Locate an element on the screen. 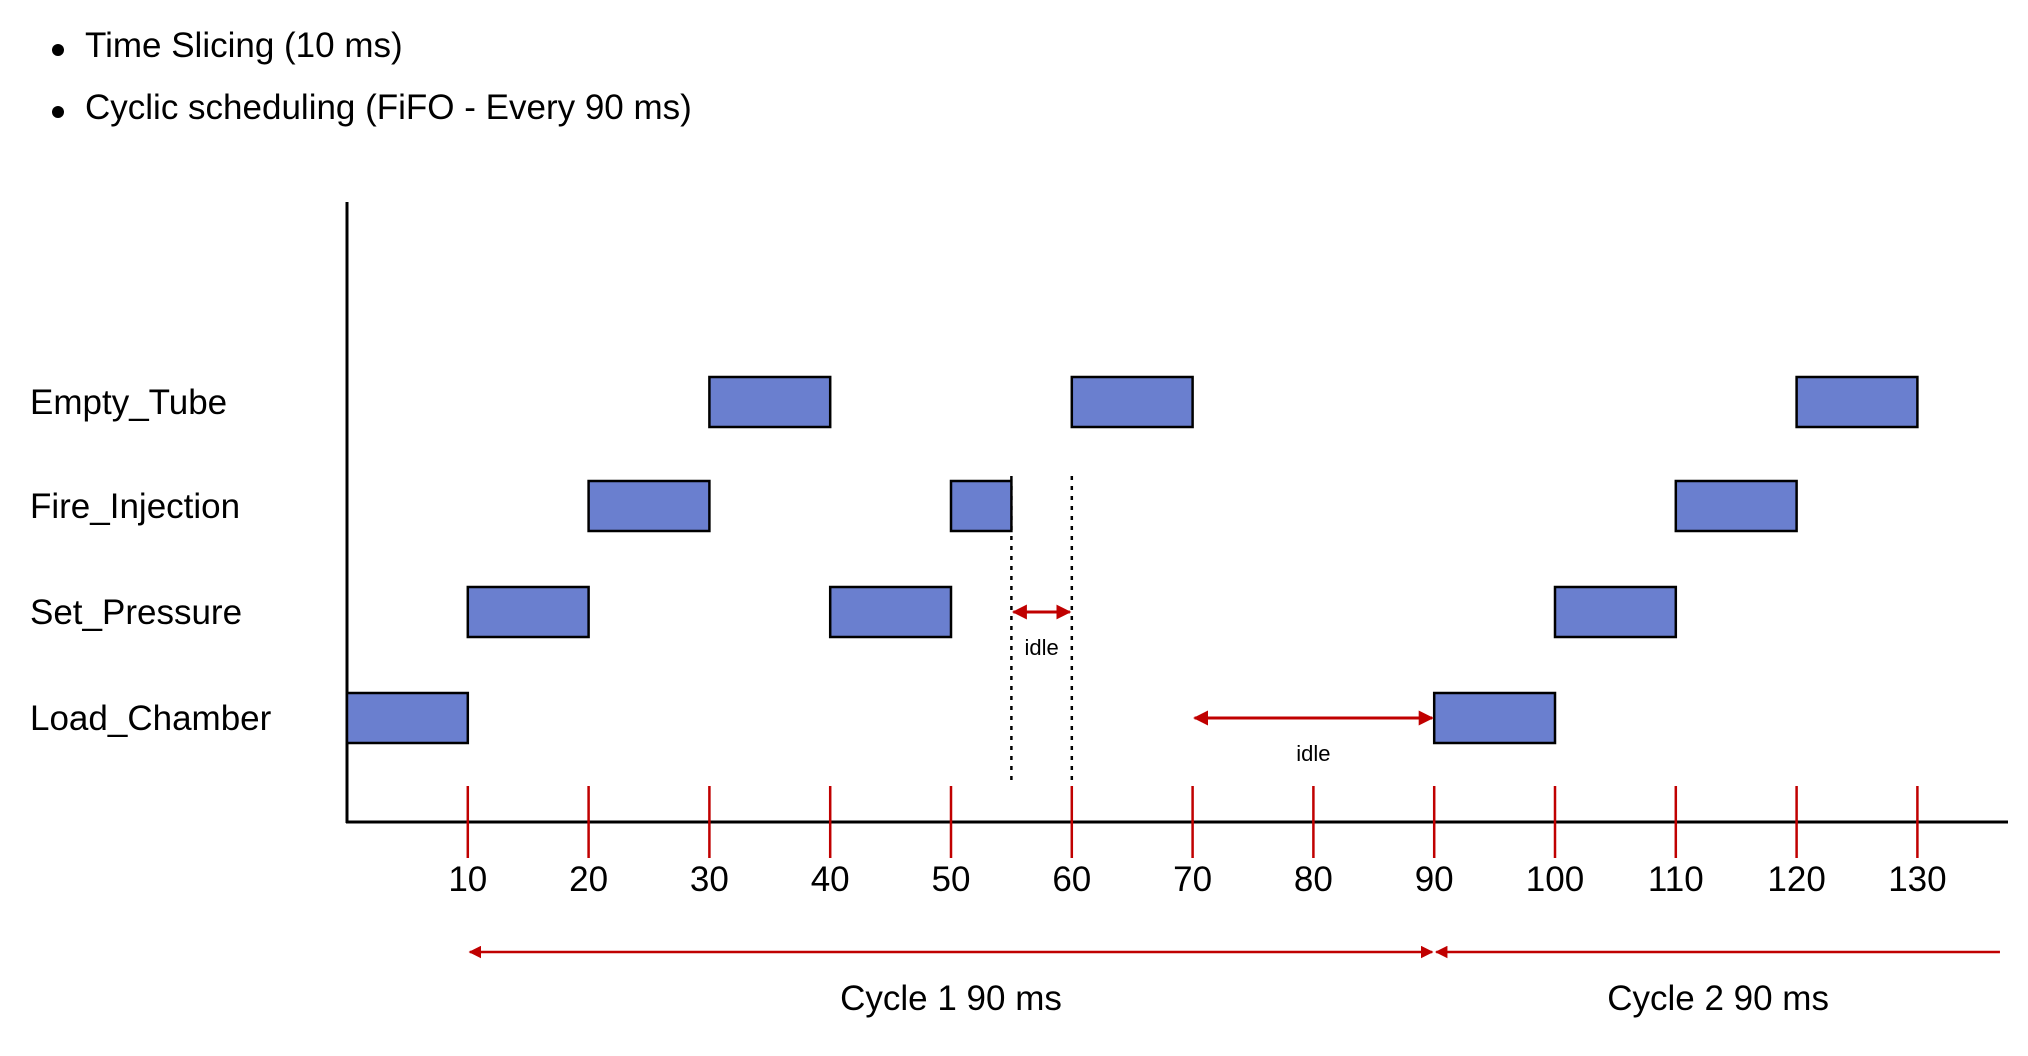 This screenshot has width=2028, height=1056. task-label: Empty_Tube is located at coordinates (128, 402).